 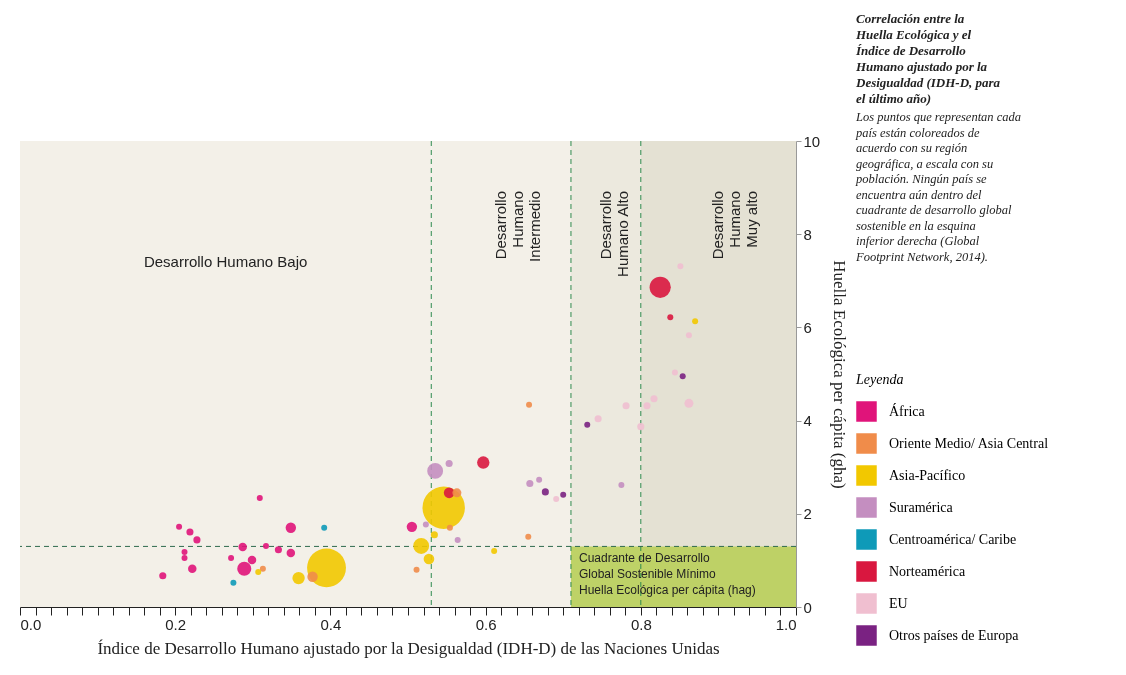 What do you see at coordinates (807, 514) in the screenshot?
I see `y-tick-label: 2` at bounding box center [807, 514].